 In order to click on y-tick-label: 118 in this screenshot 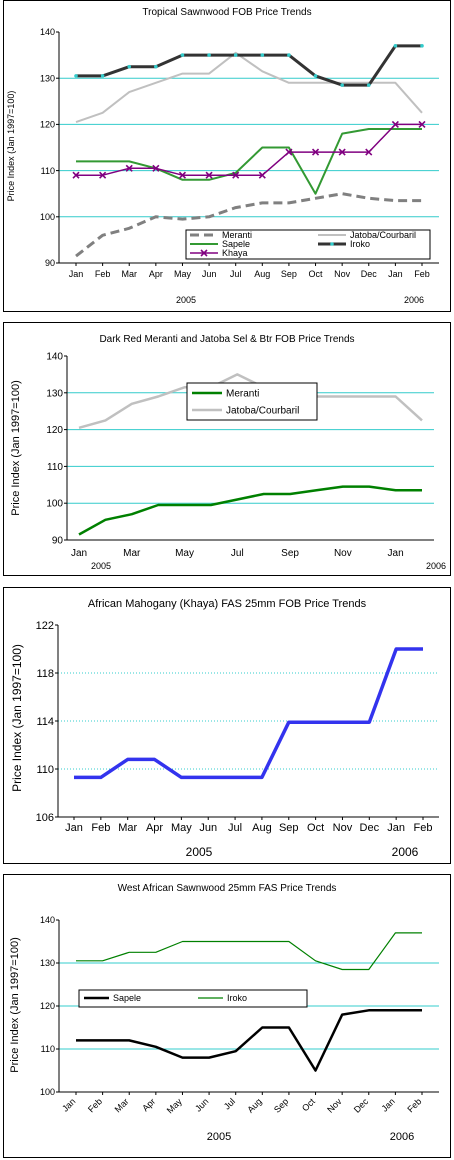, I will do `click(45, 674)`.